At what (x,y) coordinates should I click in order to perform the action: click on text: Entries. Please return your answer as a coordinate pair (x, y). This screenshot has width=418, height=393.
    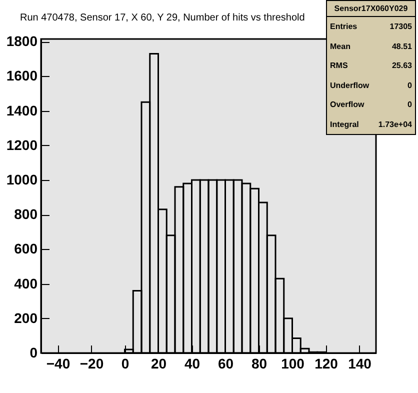
    Looking at the image, I should click on (344, 27).